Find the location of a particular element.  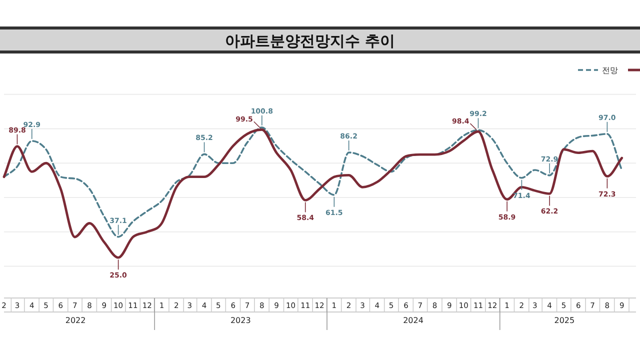

chart-title: 아파트분양전망지수 추이 is located at coordinates (310, 41).